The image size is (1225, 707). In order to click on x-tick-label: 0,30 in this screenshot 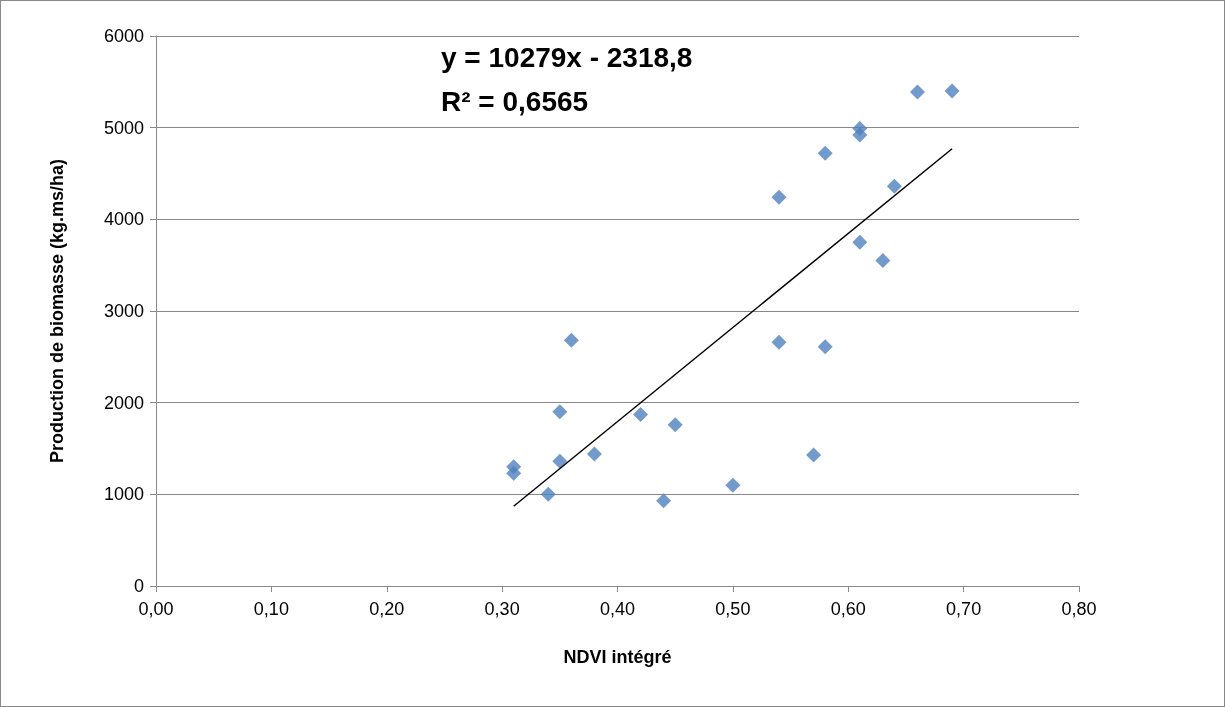, I will do `click(502, 609)`.